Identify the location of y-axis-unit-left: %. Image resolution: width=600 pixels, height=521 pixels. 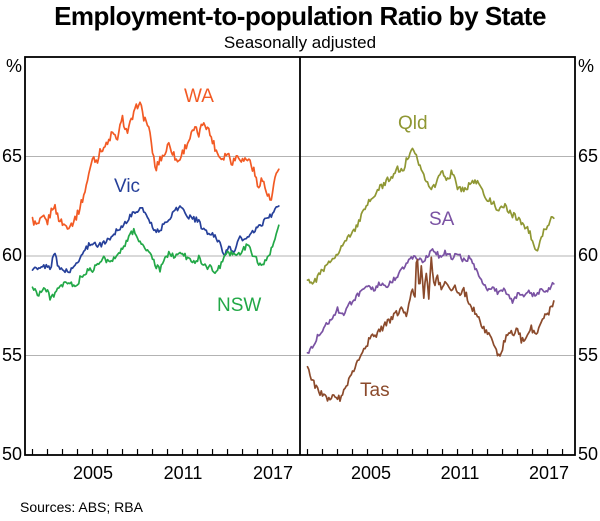
(13, 66).